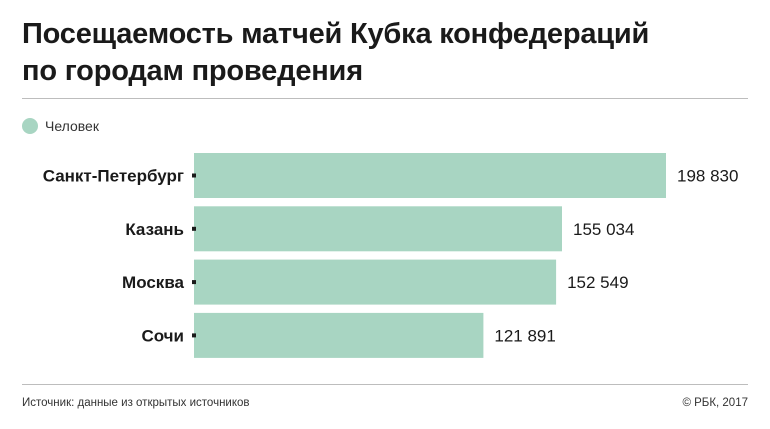 The width and height of the screenshot is (770, 429). What do you see at coordinates (30, 126) in the screenshot?
I see `legend-swatch` at bounding box center [30, 126].